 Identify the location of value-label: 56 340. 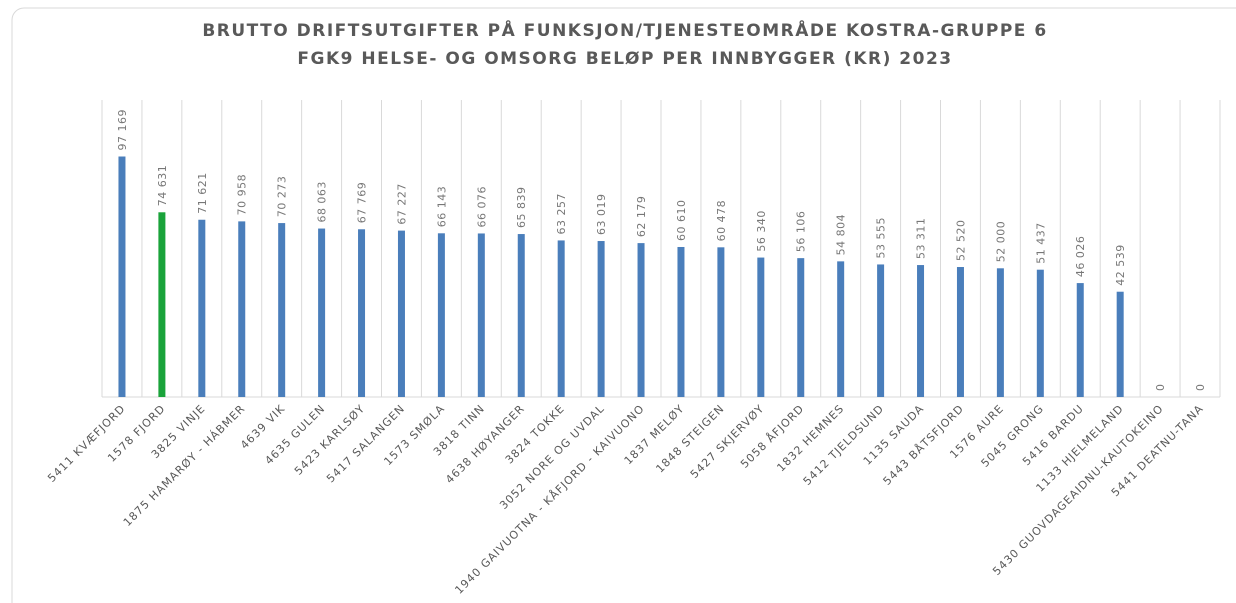
(761, 231).